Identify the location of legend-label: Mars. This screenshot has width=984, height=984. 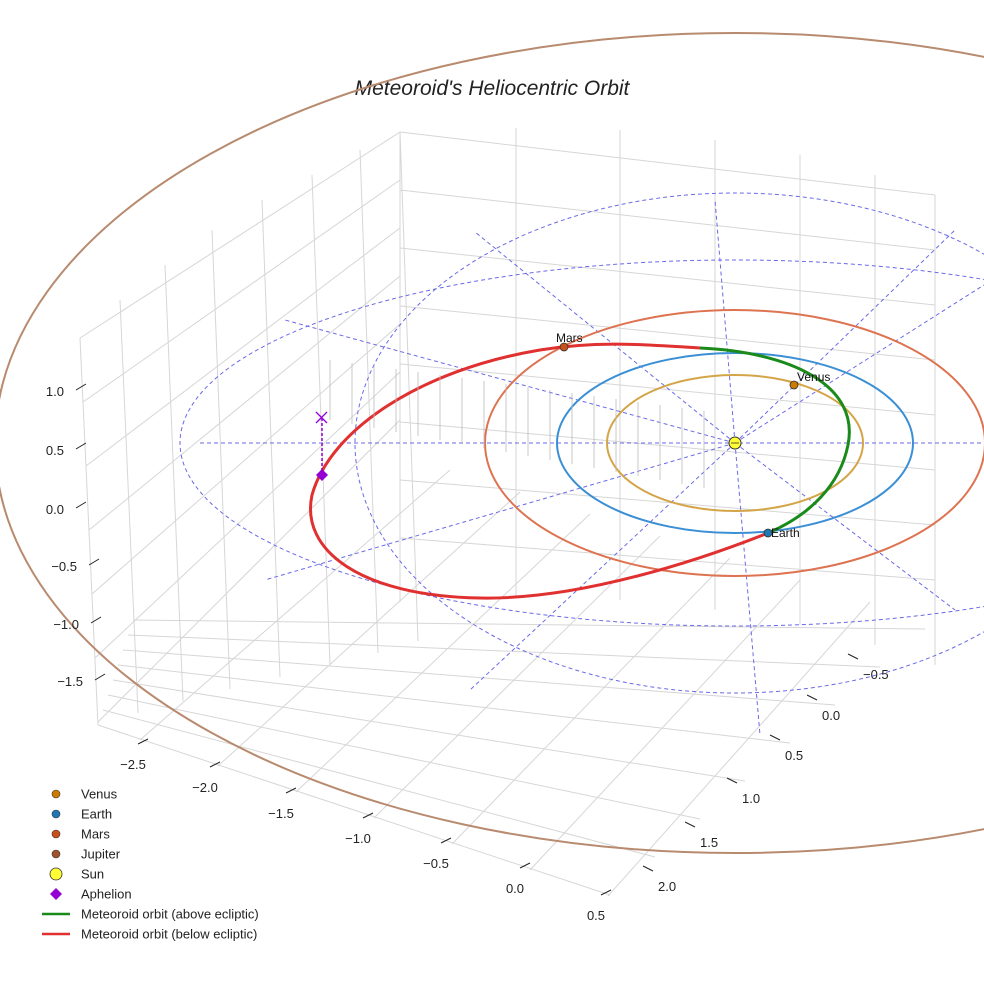
(95, 834).